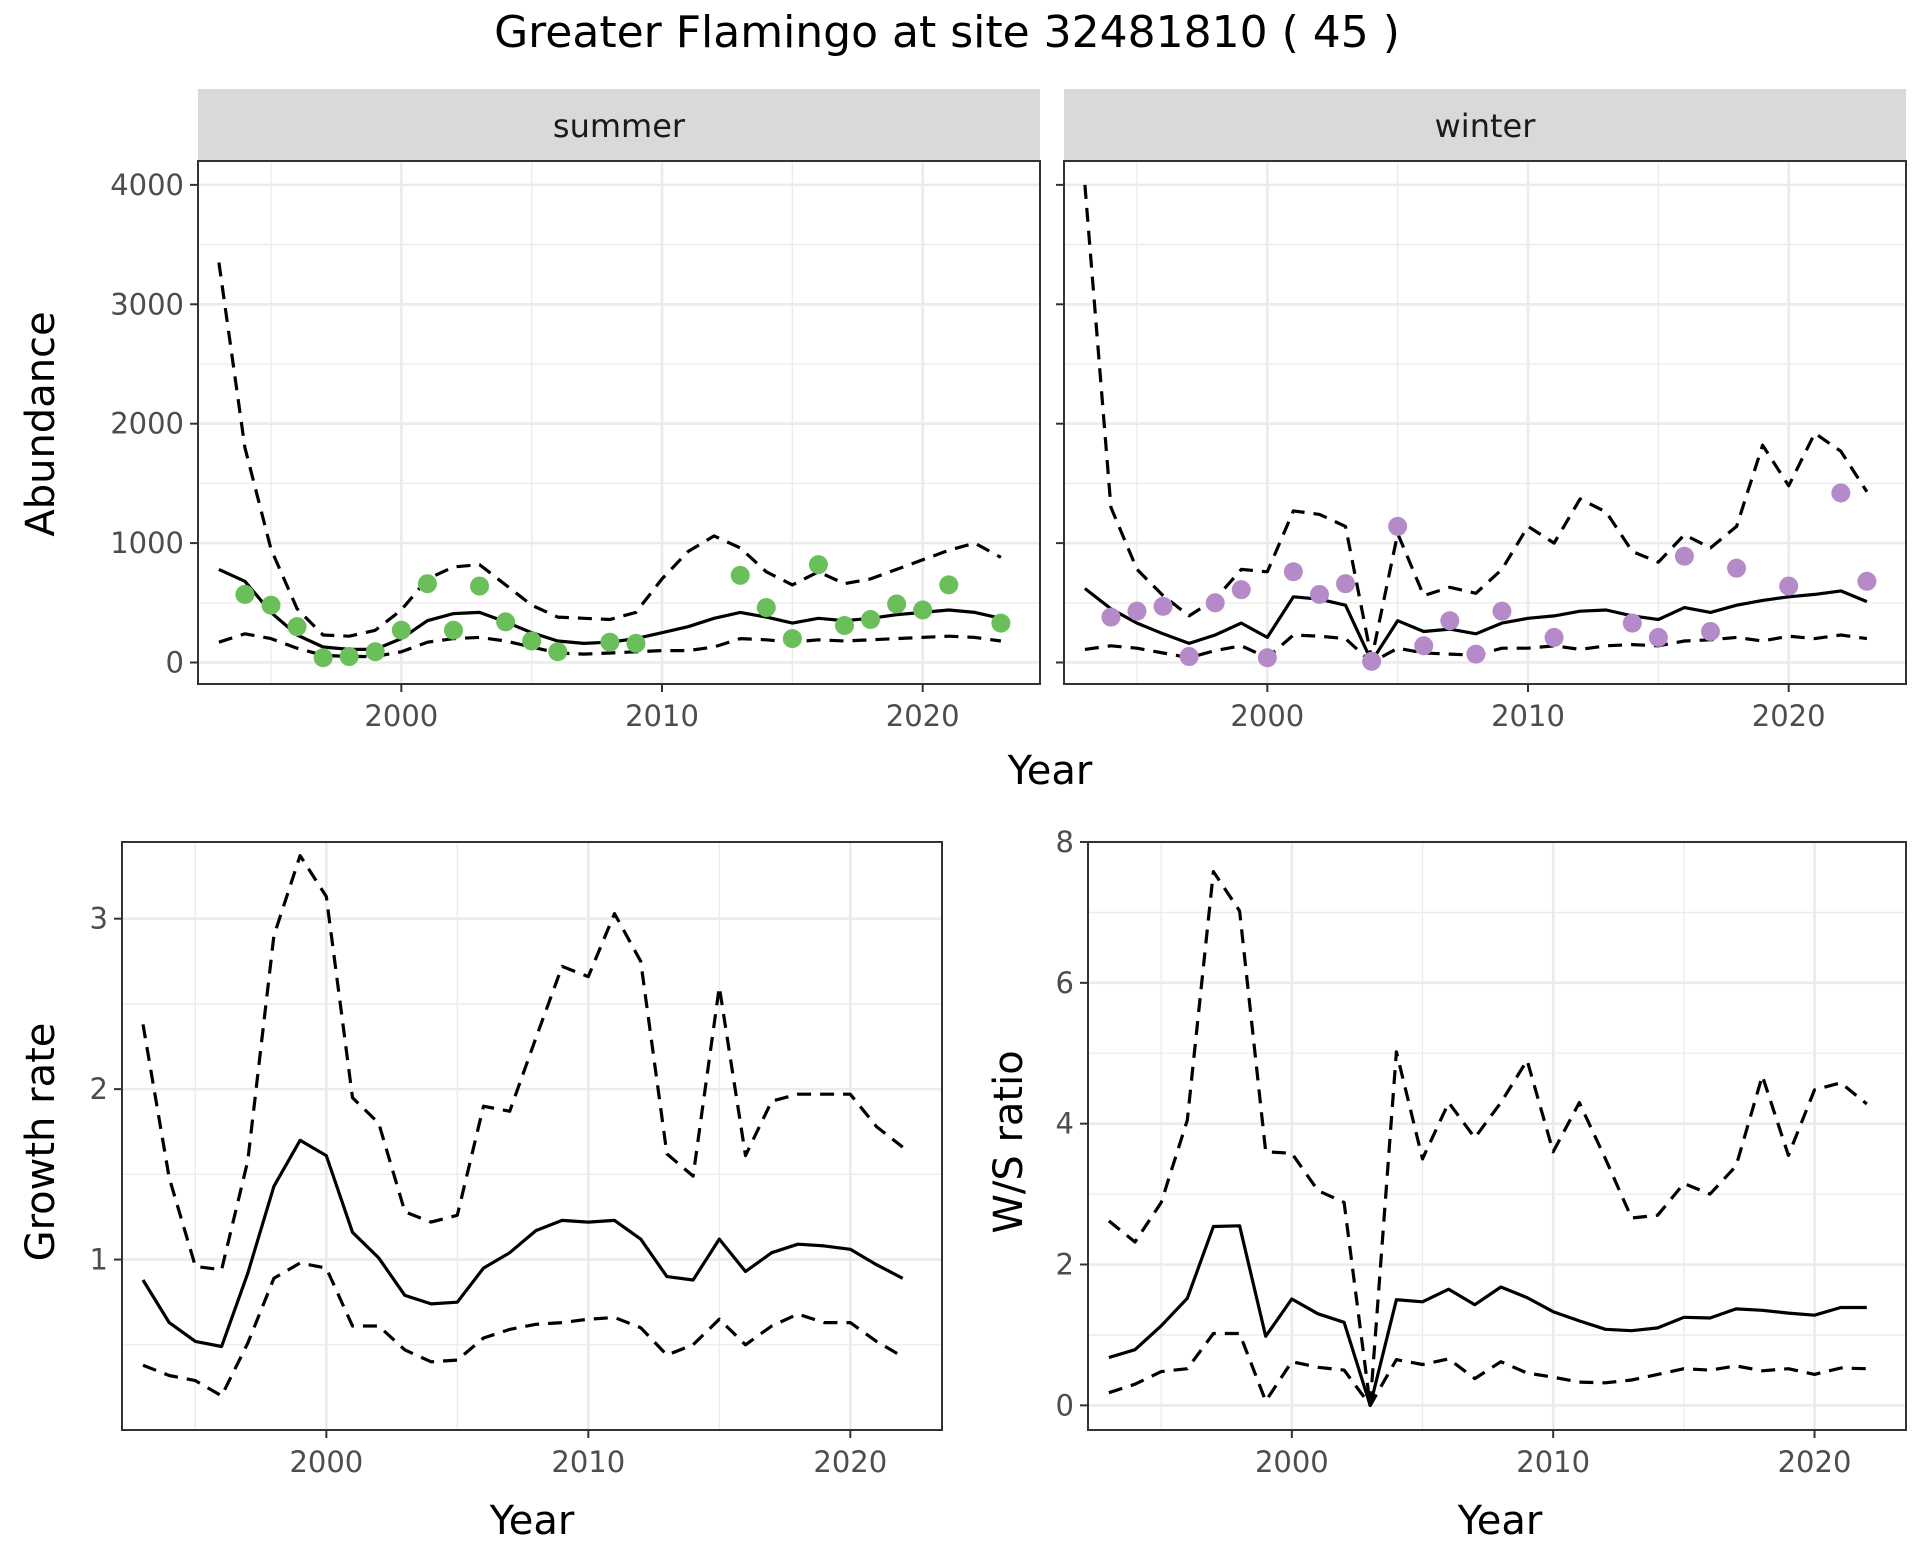 This screenshot has height=1560, width=1920. What do you see at coordinates (532, 1521) in the screenshot?
I see `x-axis-title-growth: Year` at bounding box center [532, 1521].